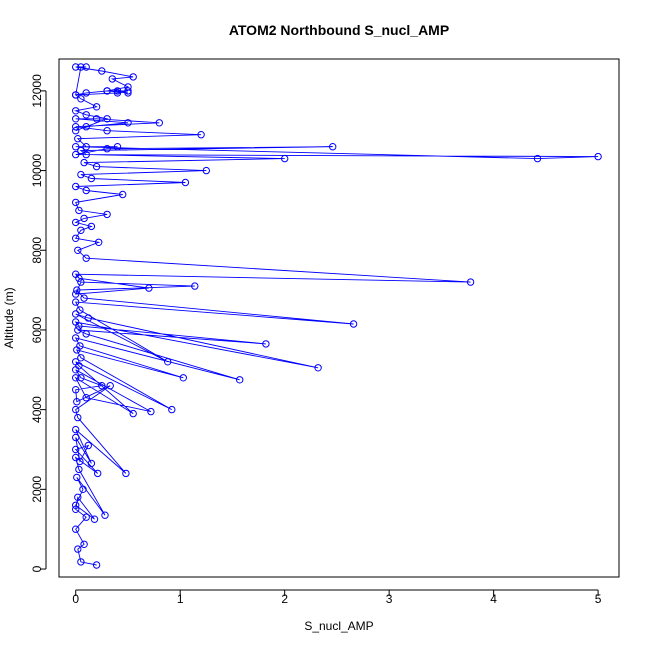  What do you see at coordinates (37, 250) in the screenshot?
I see `y-tick-label: 8000` at bounding box center [37, 250].